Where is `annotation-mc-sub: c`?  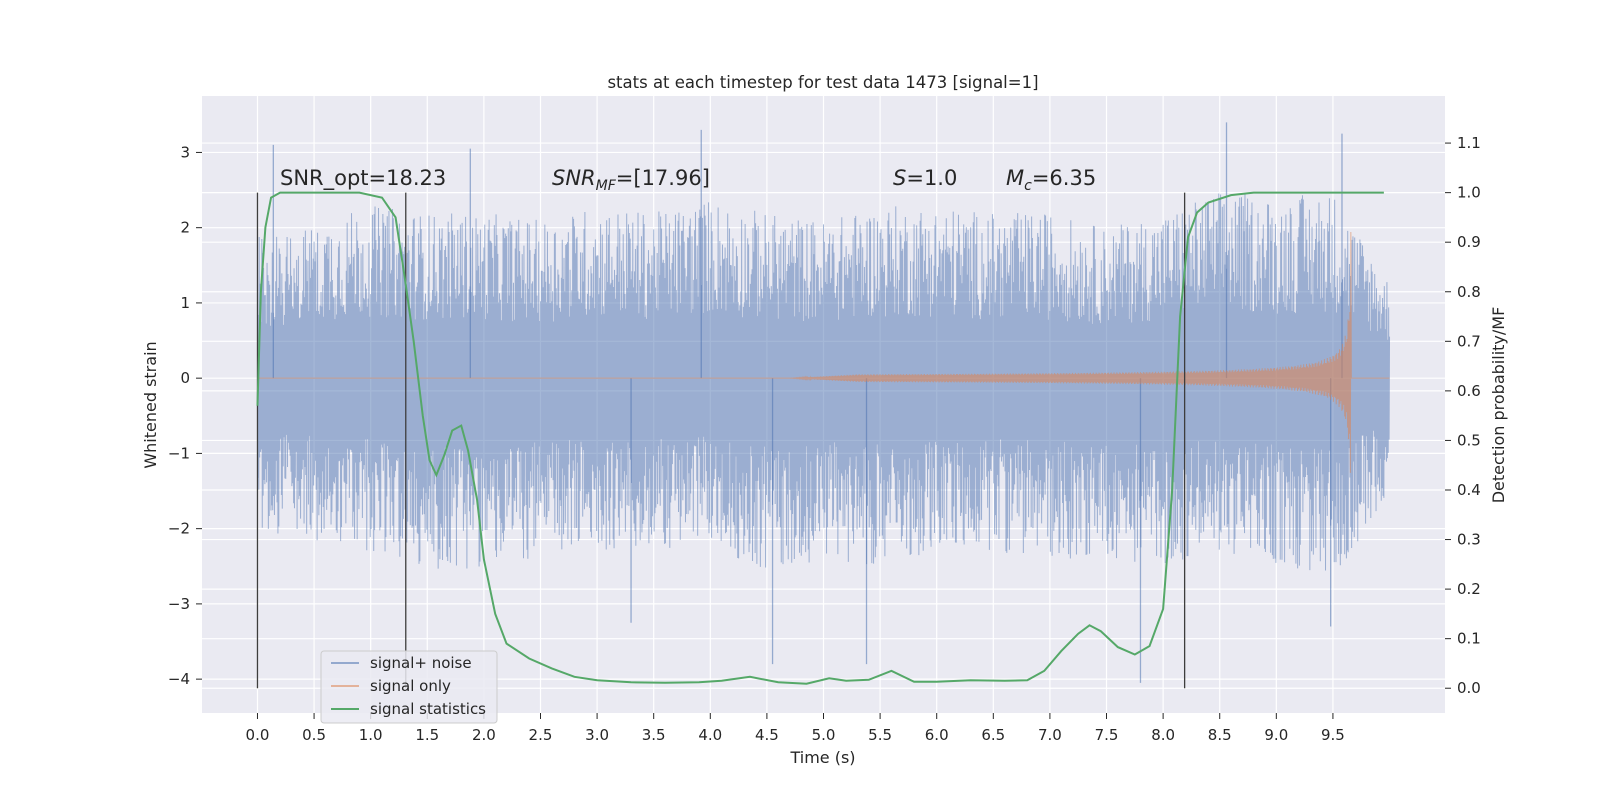
annotation-mc-sub: c is located at coordinates (1028, 186).